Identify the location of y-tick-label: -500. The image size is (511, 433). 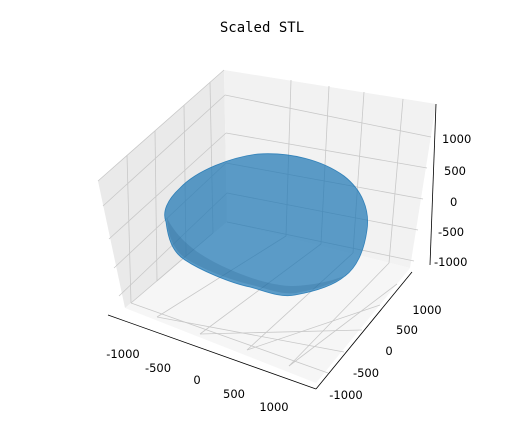
(366, 373).